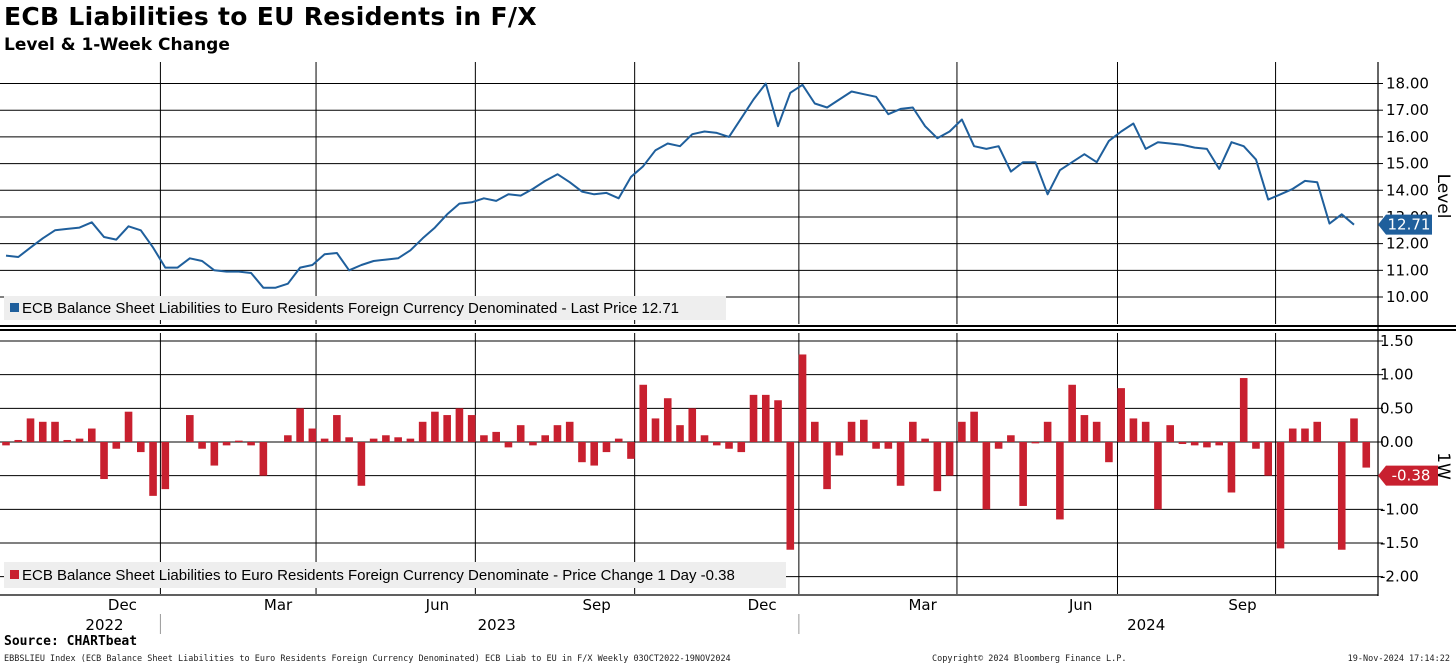  What do you see at coordinates (1408, 475) in the screenshot?
I see `change-last-badge` at bounding box center [1408, 475].